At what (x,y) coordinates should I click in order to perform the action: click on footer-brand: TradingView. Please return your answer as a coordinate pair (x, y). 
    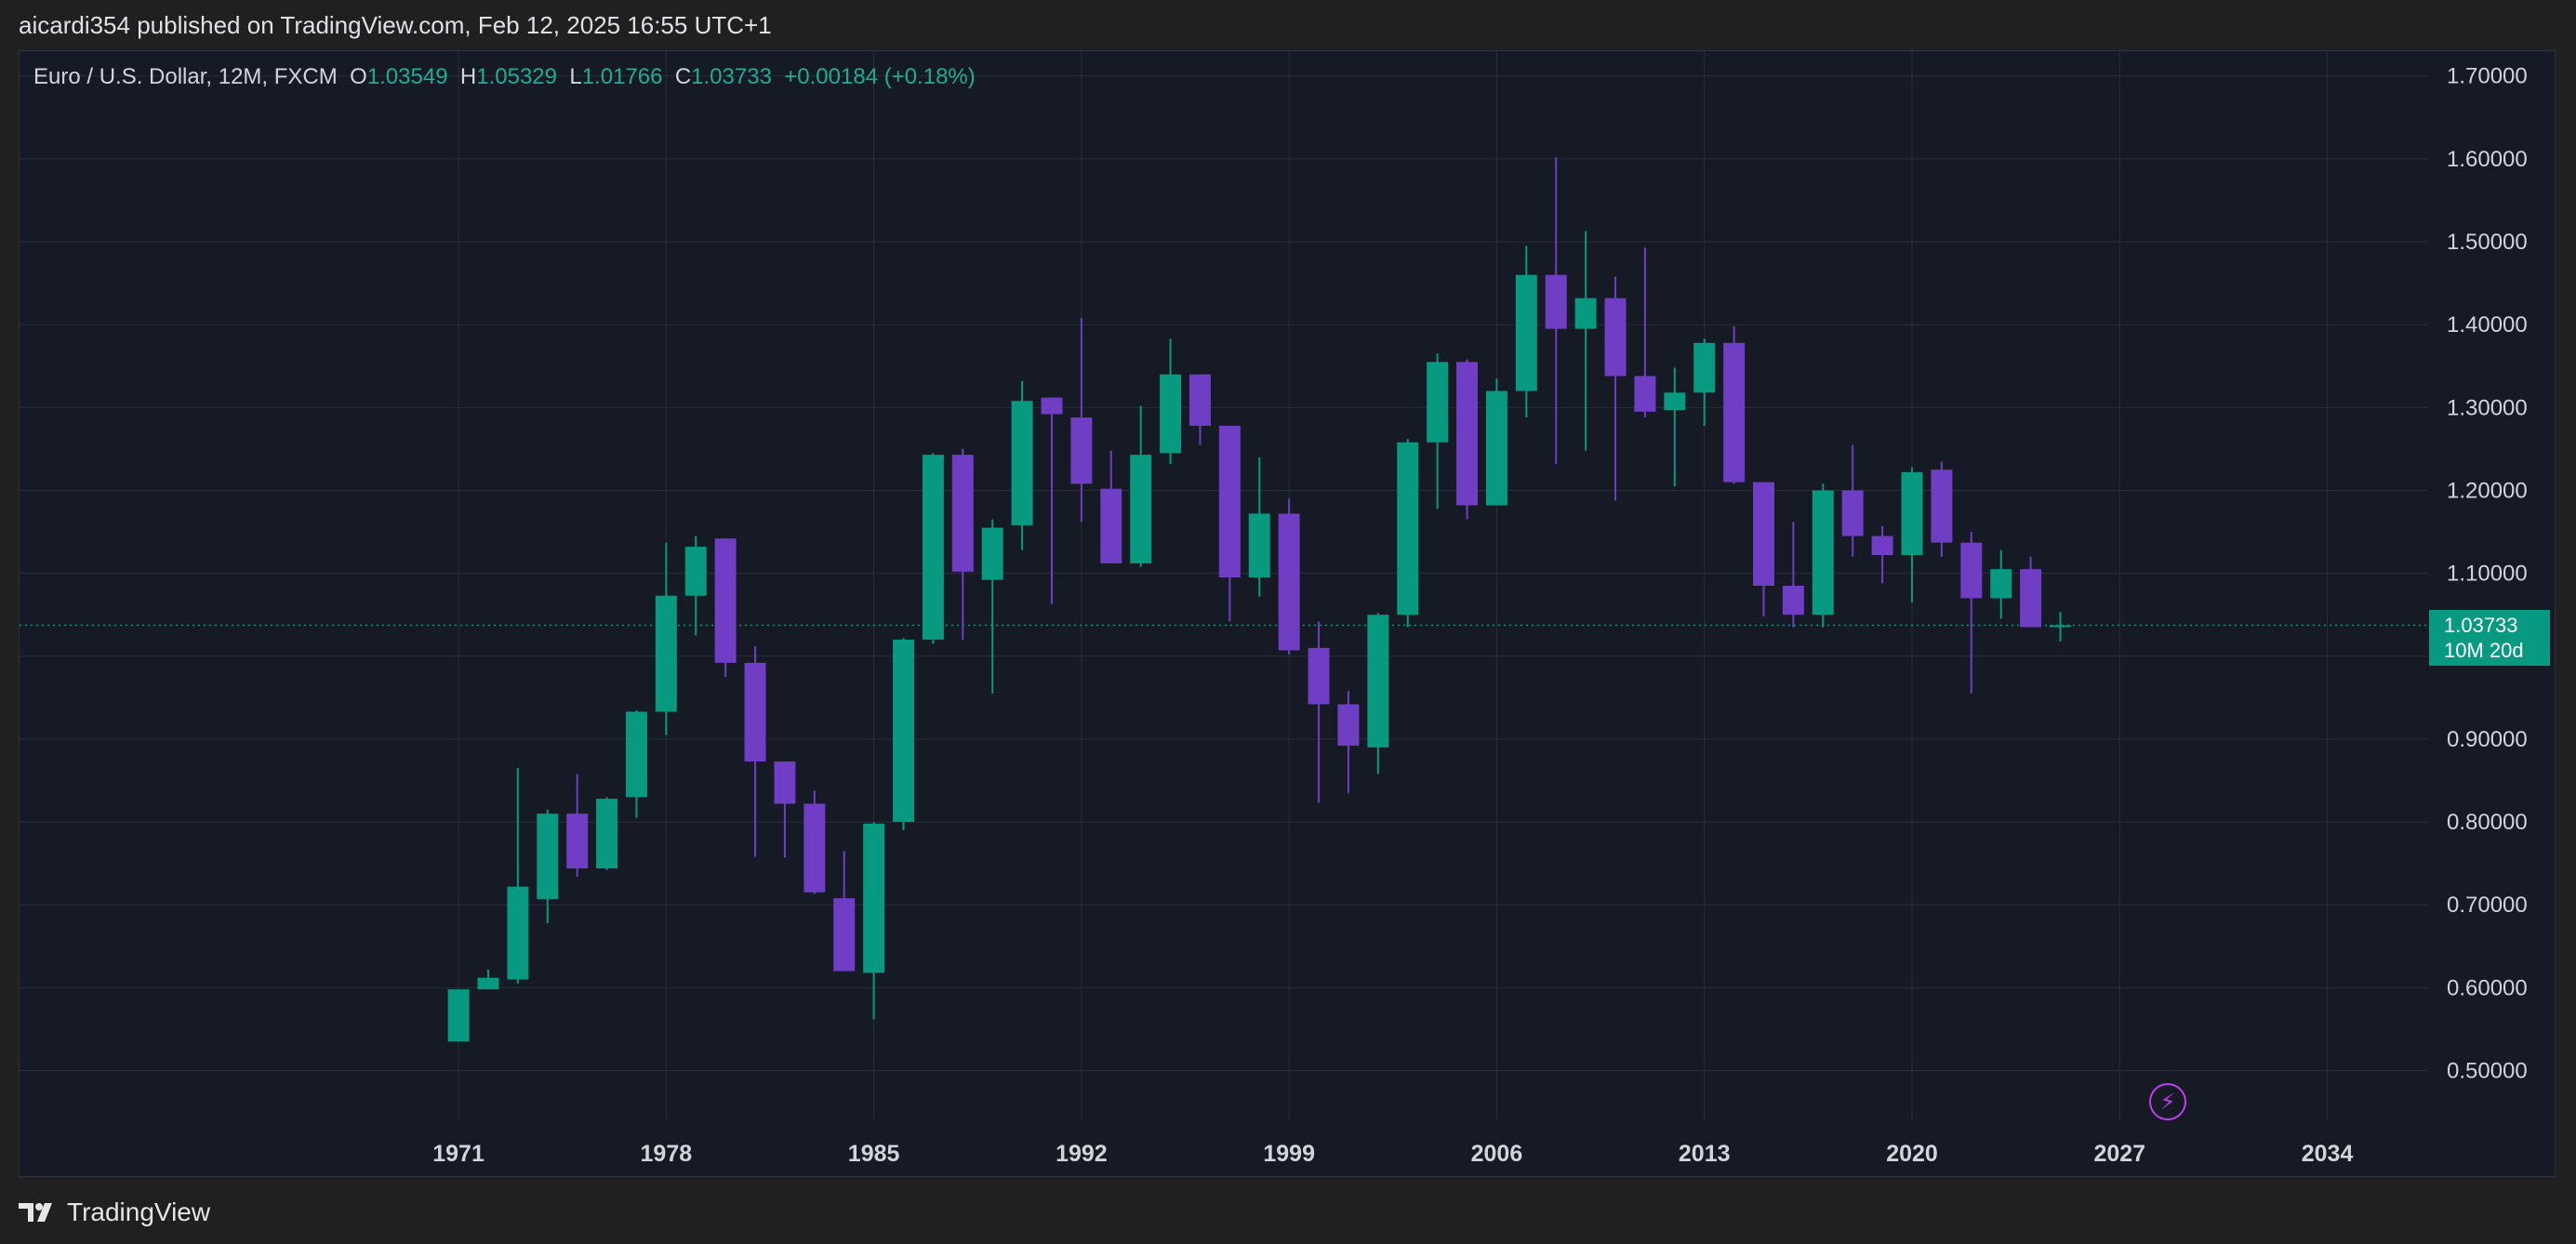
    Looking at the image, I should click on (139, 1212).